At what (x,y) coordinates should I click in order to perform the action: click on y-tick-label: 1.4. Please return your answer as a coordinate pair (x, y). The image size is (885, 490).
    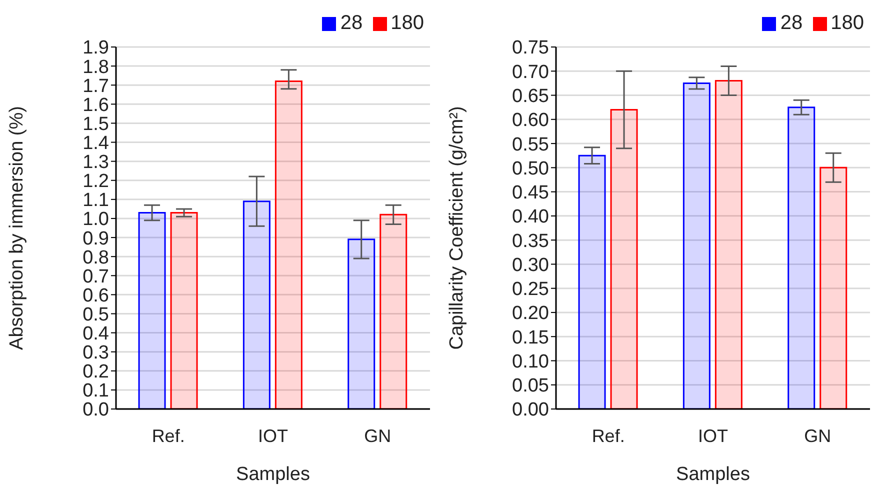
    Looking at the image, I should click on (96, 143).